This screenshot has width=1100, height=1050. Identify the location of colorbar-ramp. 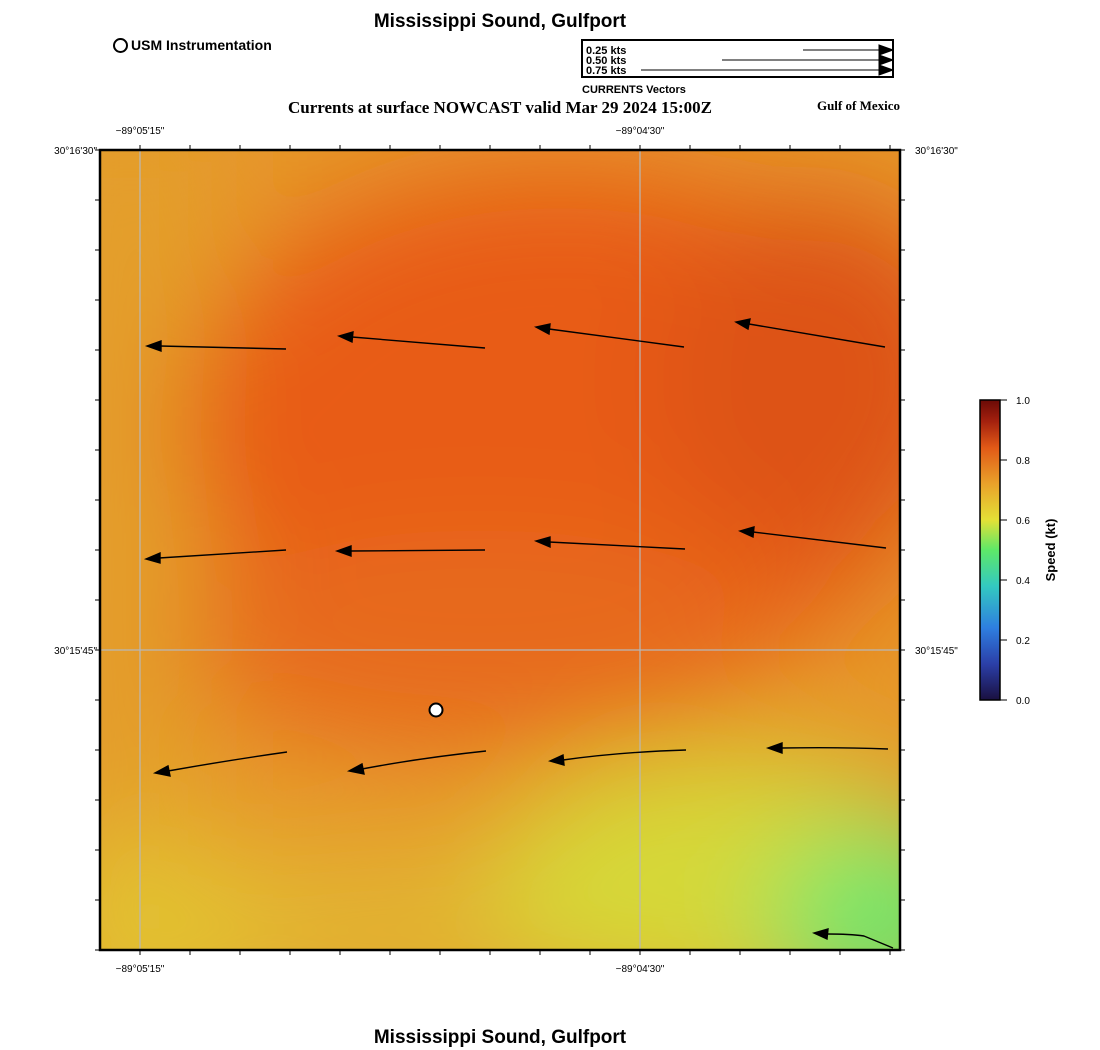
(990, 550).